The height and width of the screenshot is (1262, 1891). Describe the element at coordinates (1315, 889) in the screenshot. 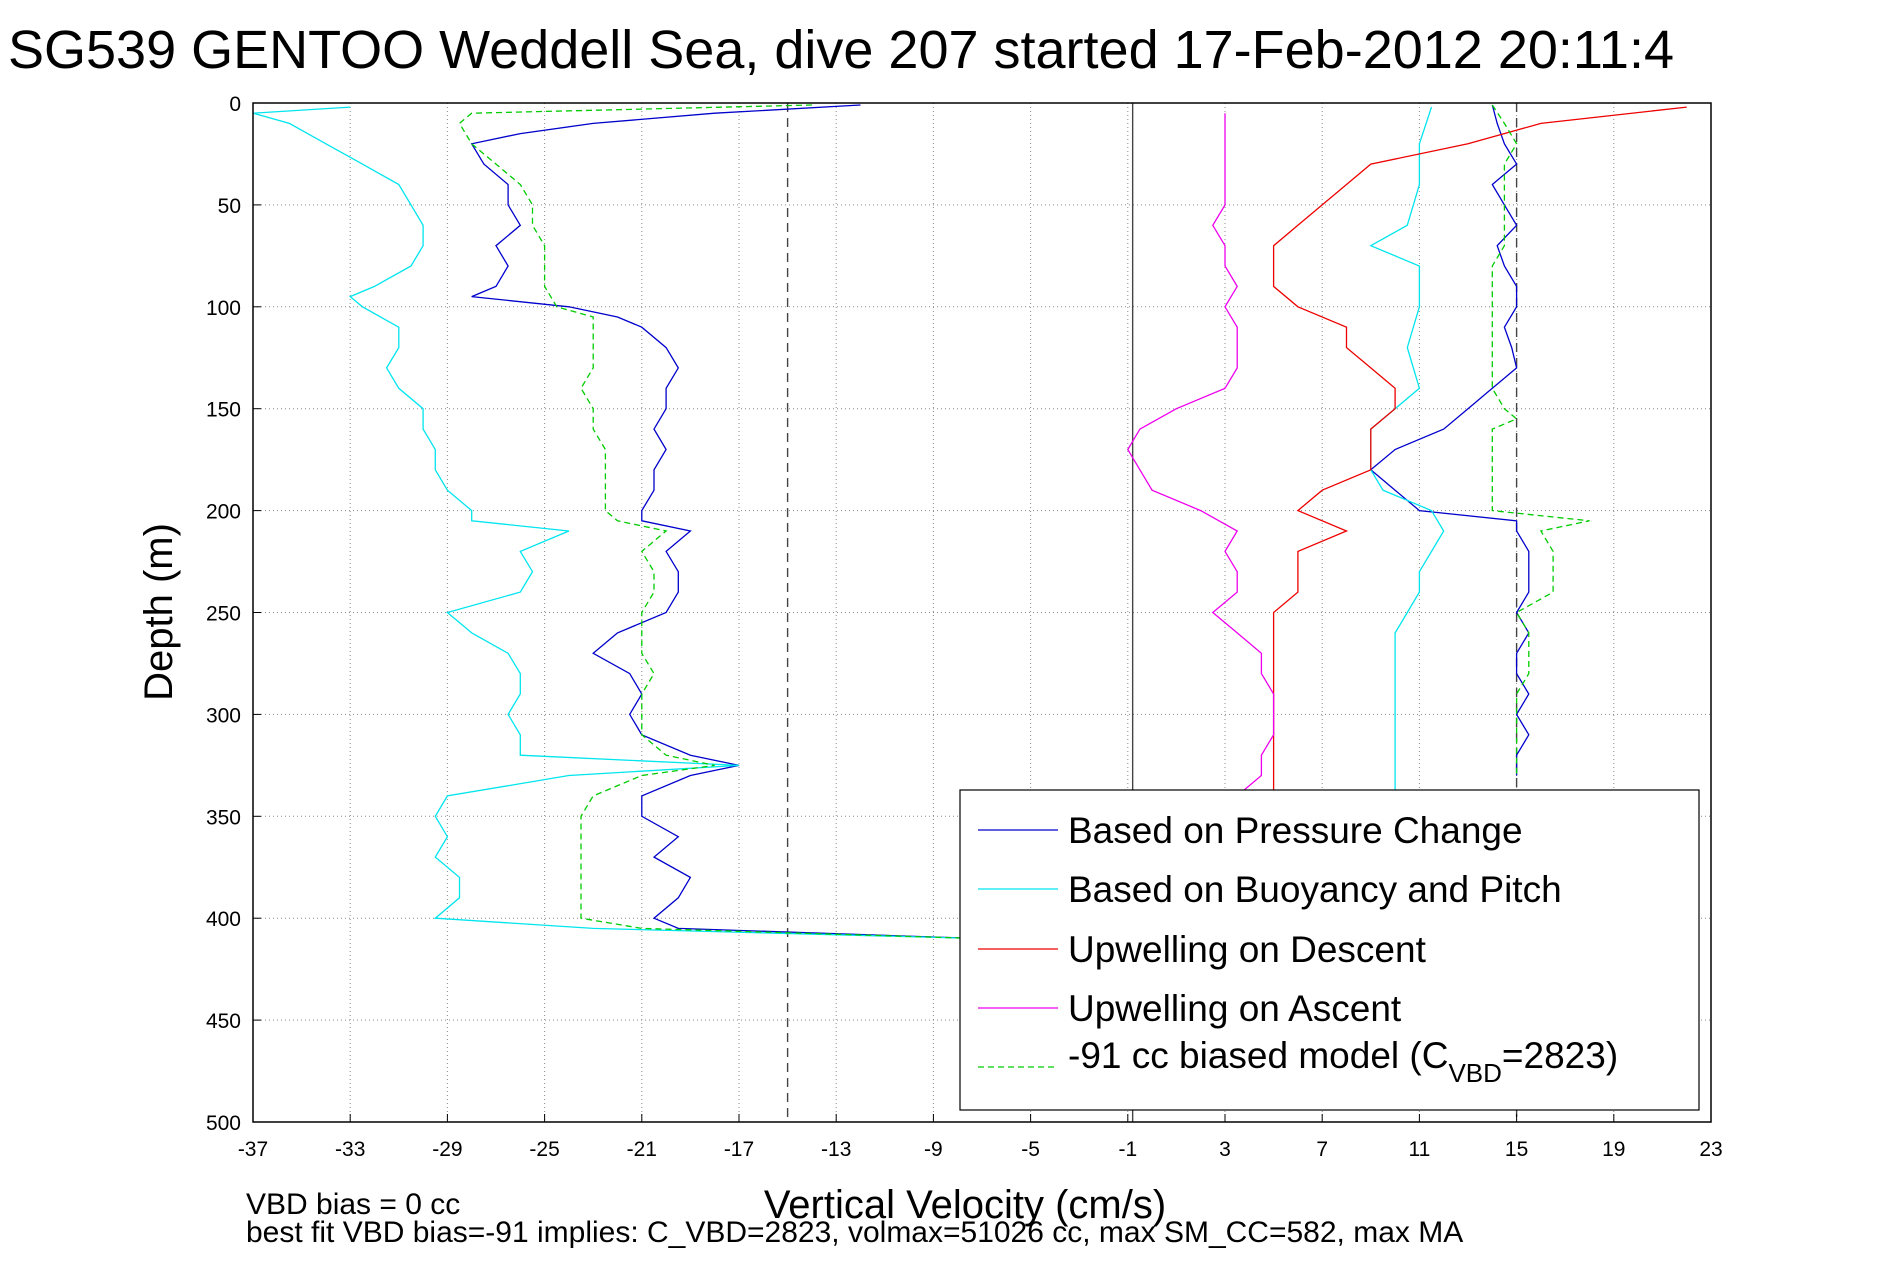

I see `legend-label-buoyancy: Based on Buoyancy and Pitch` at that location.